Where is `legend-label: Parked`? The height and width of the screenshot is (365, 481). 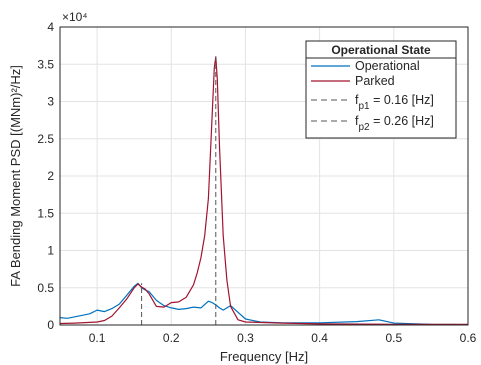
legend-label: Parked is located at coordinates (375, 81).